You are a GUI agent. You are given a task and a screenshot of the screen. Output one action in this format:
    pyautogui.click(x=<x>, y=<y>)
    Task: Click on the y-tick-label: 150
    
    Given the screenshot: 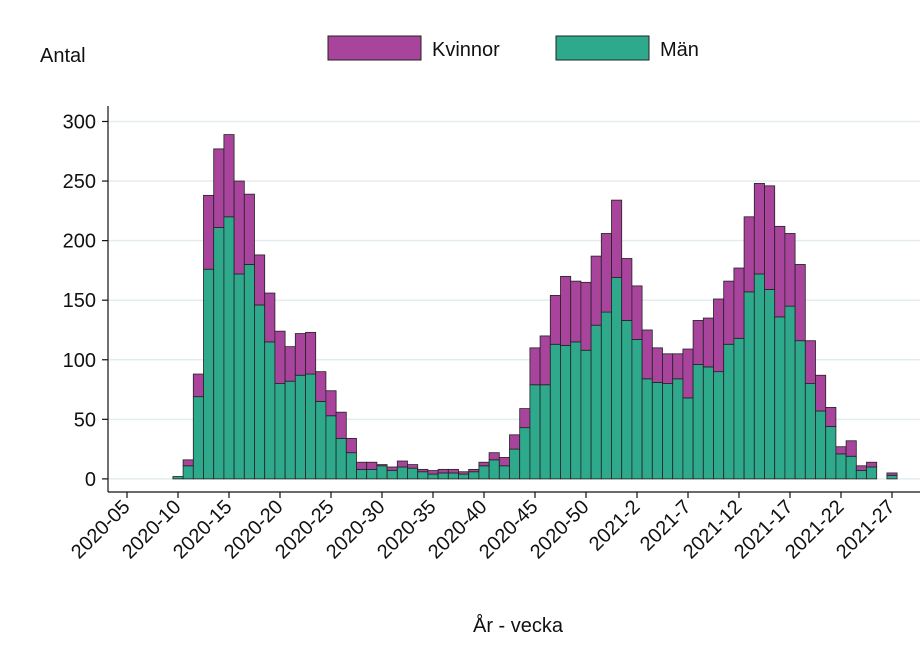 What is the action you would take?
    pyautogui.click(x=79, y=301)
    